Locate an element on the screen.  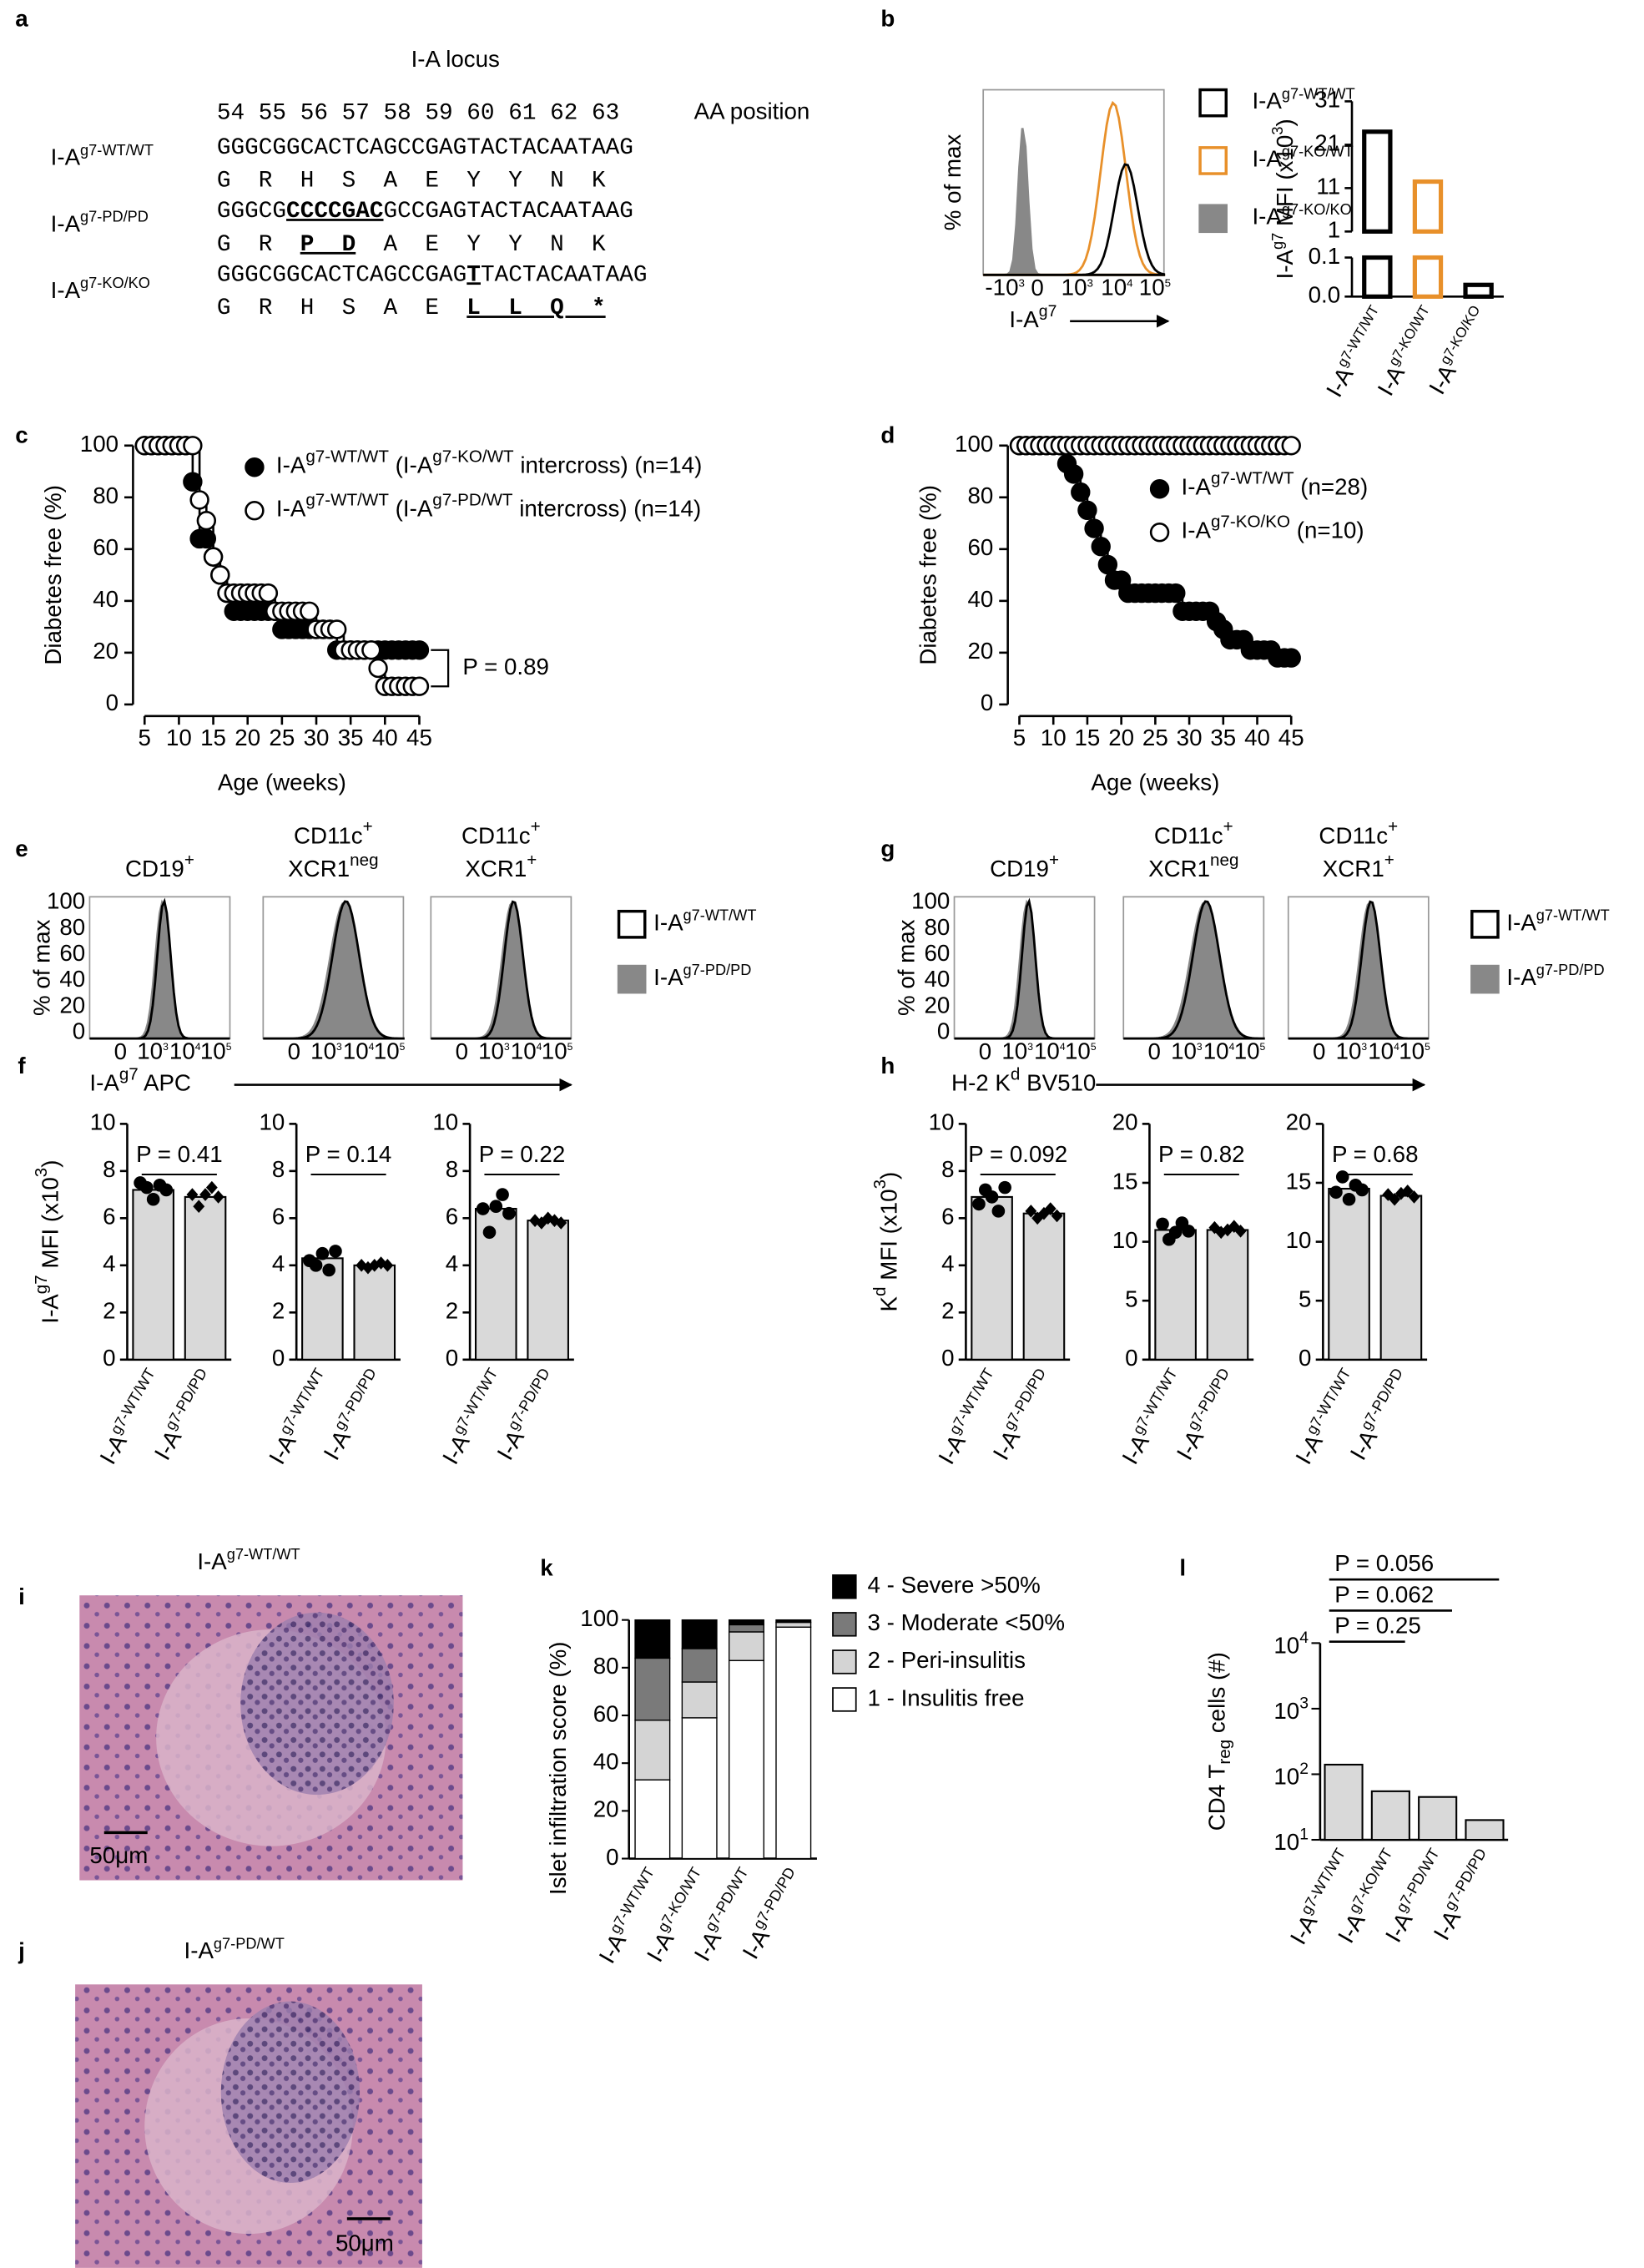
panel-label: e is located at coordinates (21, 849).